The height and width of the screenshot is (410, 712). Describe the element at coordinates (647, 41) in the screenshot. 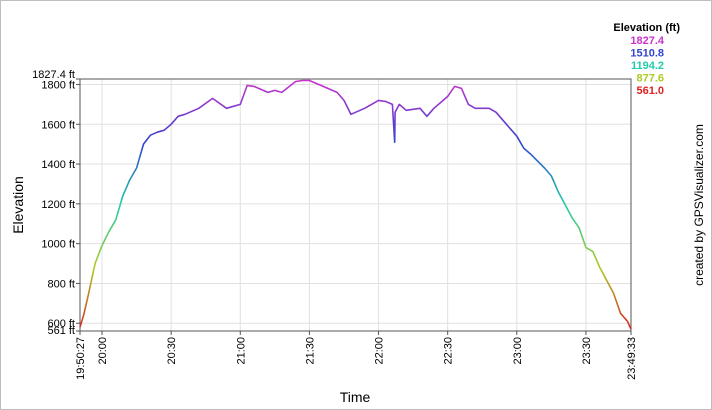

I see `legend-entry: 1827.4` at that location.